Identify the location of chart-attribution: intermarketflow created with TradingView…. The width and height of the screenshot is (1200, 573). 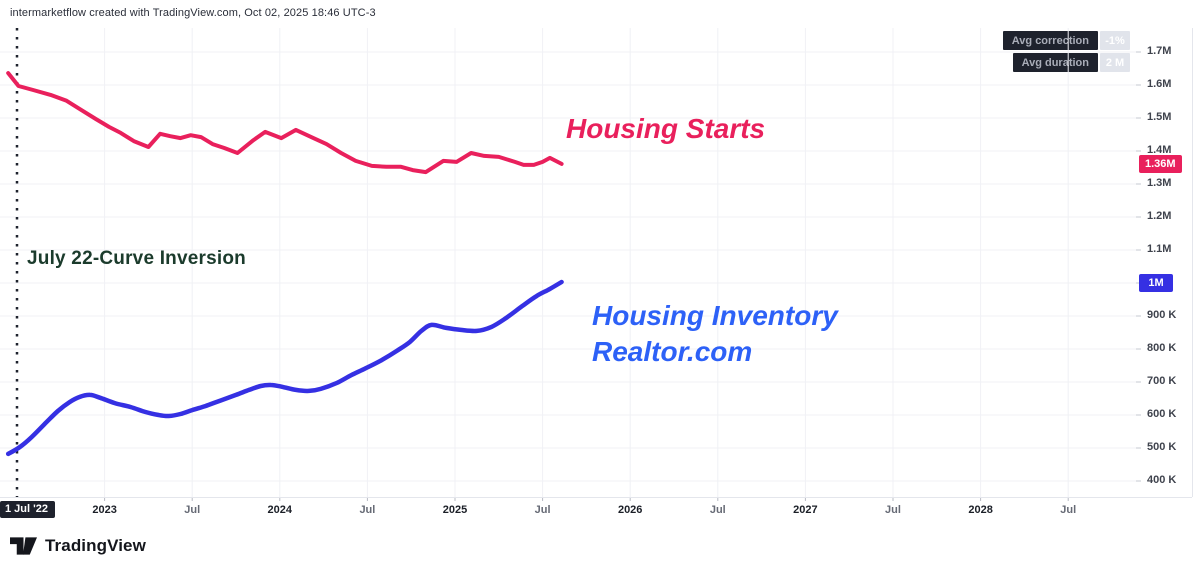
(193, 13).